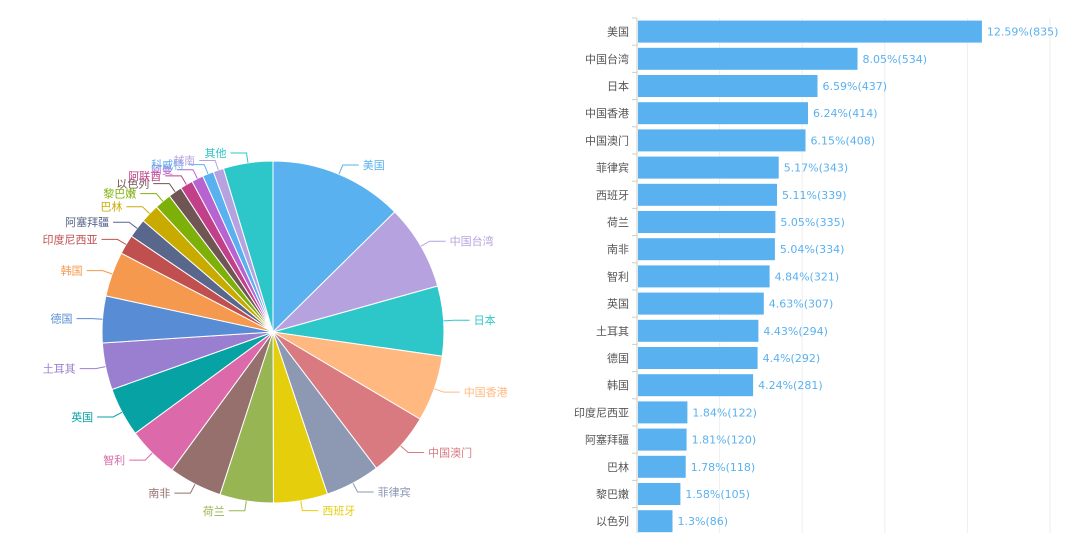 The image size is (1080, 533). I want to click on bar-value-label: 1.3%(86), so click(703, 521).